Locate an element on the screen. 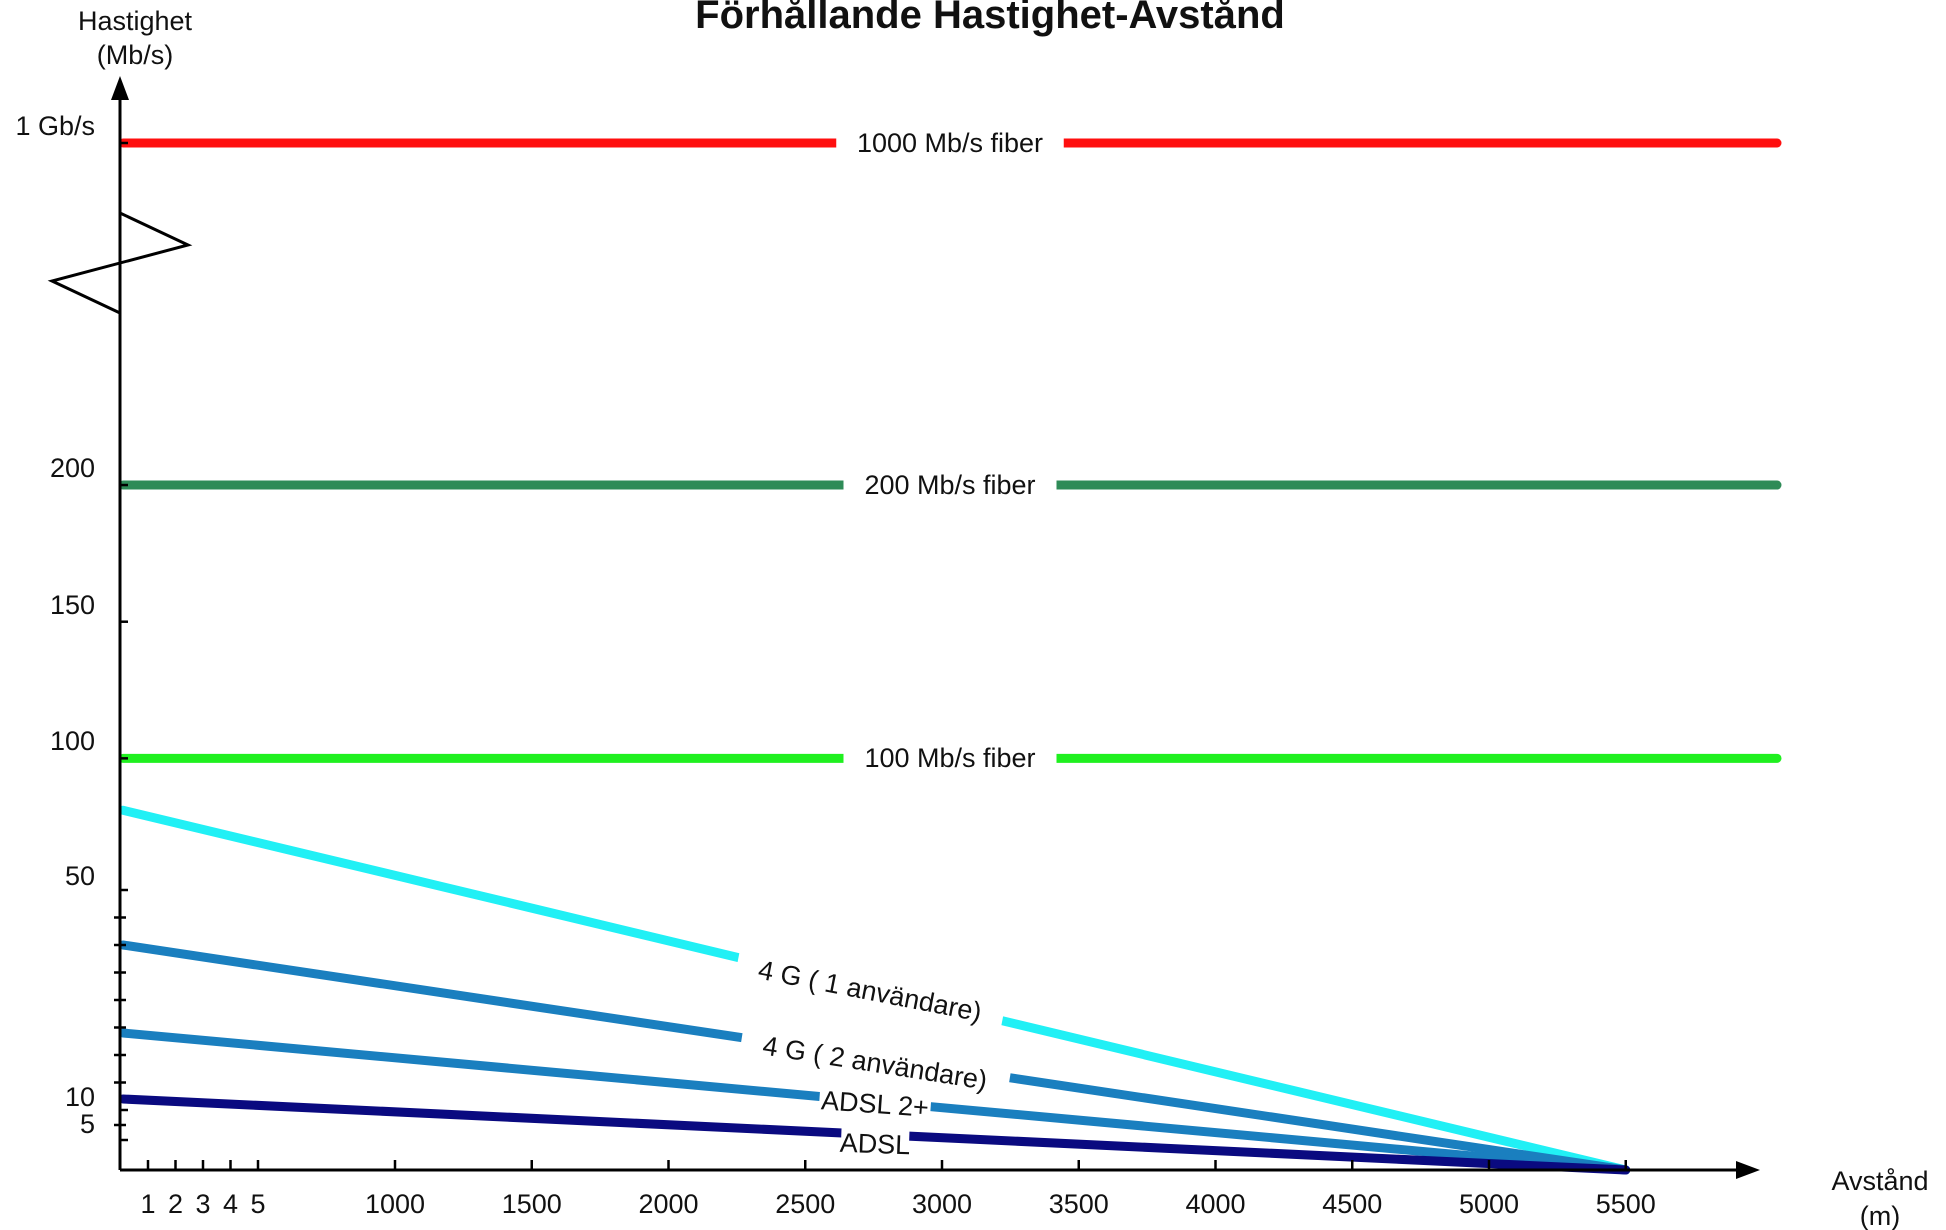  y-tick-label-50: 50 is located at coordinates (80, 876).